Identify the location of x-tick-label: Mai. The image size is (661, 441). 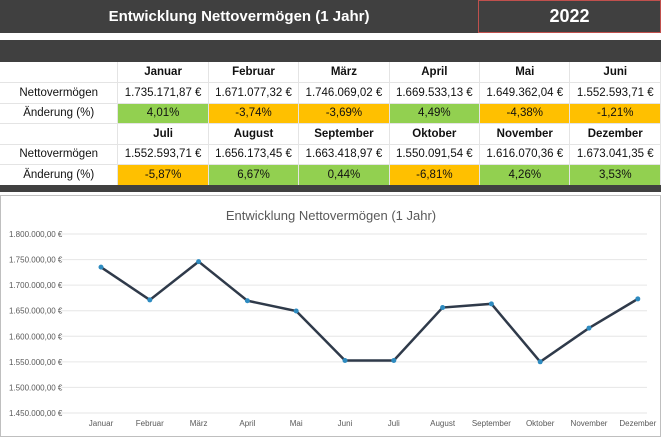
(296, 423).